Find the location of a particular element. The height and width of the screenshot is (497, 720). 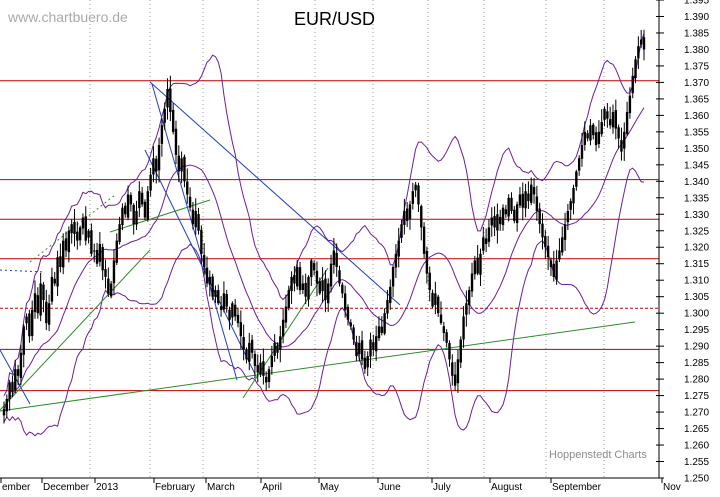

x-tick-label: September is located at coordinates (577, 487).